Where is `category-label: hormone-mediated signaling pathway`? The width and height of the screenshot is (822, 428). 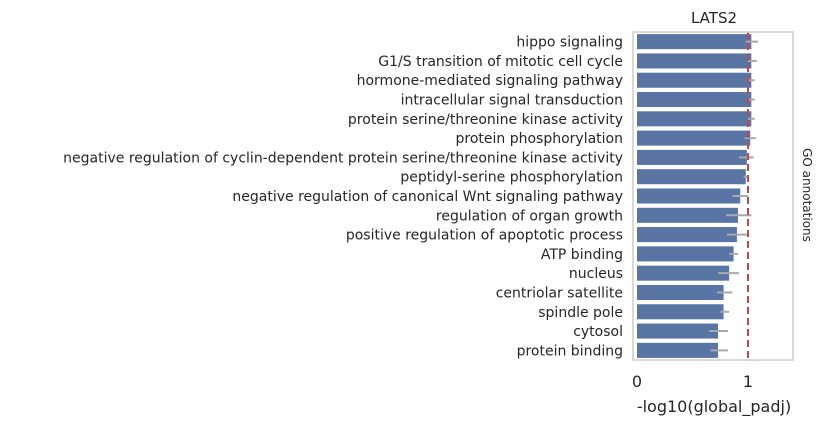 category-label: hormone-mediated signaling pathway is located at coordinates (490, 81).